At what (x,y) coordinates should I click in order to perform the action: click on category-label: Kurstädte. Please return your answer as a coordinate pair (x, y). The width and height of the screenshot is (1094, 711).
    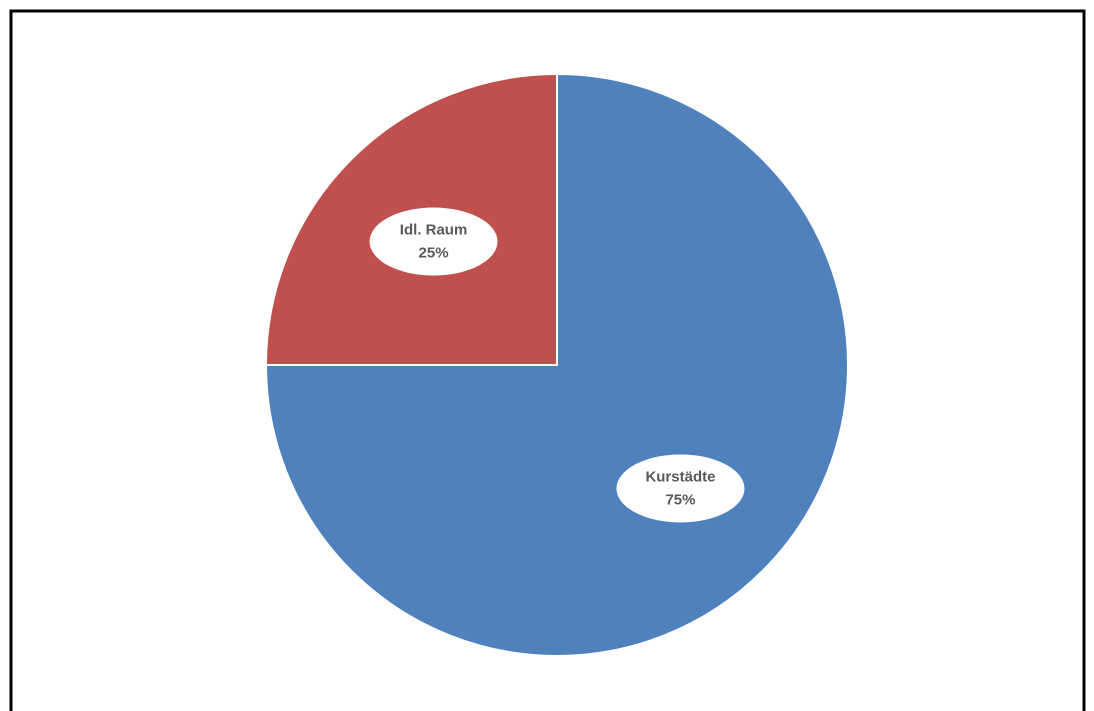
    Looking at the image, I should click on (680, 476).